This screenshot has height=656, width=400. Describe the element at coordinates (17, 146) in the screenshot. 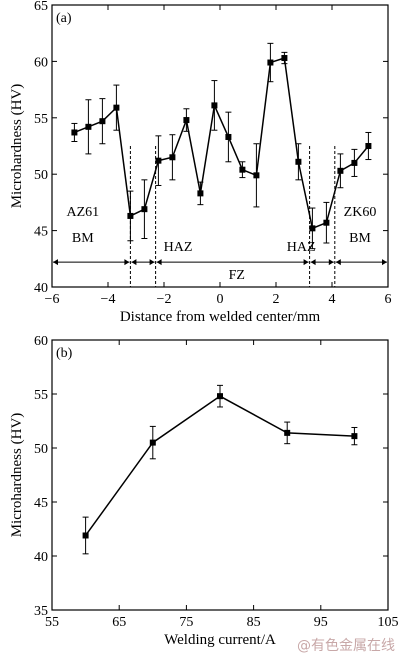

I see `a-y-axis-label: Microhardness (HV)` at that location.